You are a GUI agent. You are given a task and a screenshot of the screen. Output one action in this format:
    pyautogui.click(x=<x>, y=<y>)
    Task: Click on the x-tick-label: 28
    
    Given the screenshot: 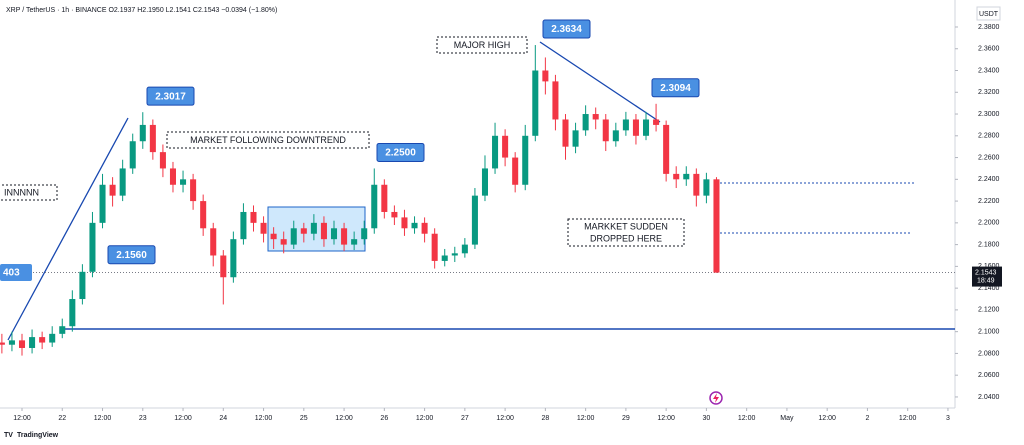 What is the action you would take?
    pyautogui.click(x=545, y=418)
    